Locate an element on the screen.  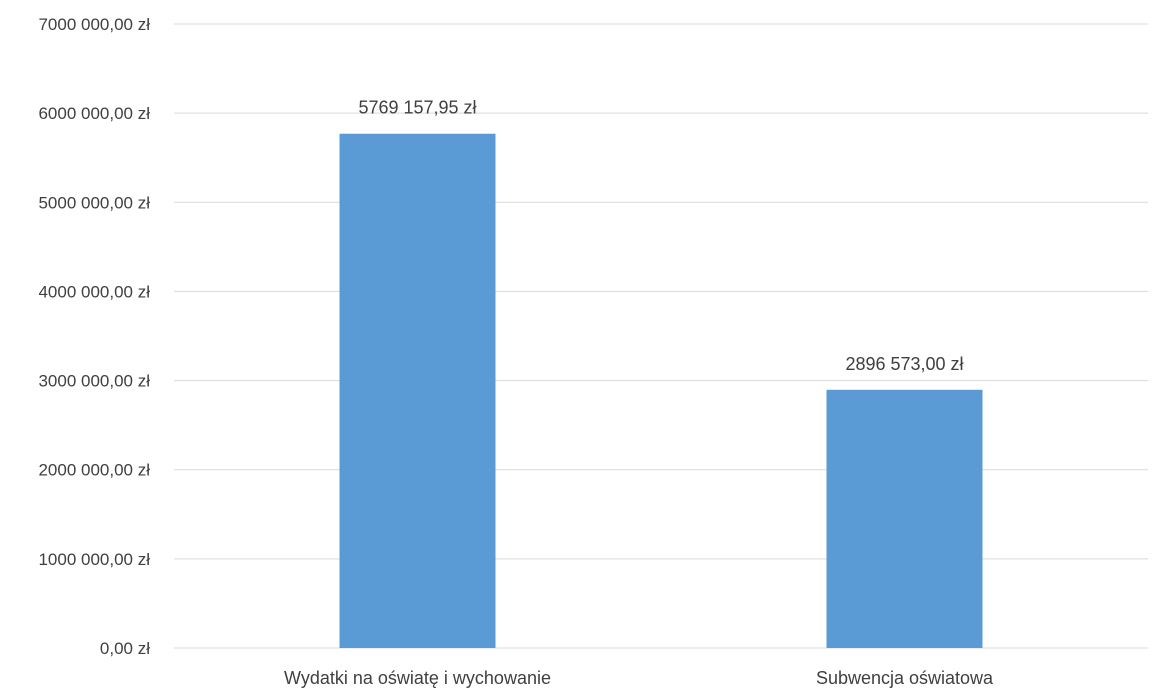
y-tick-label: 5000 000,00 zł is located at coordinates (94, 202).